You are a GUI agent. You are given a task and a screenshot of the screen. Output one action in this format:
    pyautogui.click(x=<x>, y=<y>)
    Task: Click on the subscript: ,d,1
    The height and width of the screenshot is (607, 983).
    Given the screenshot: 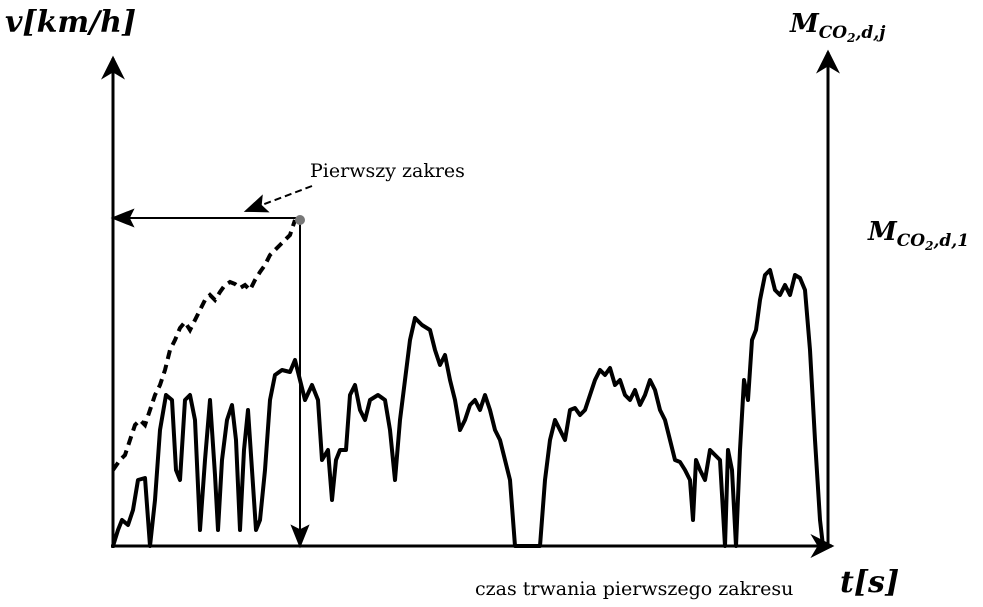 What is the action you would take?
    pyautogui.click(x=950, y=241)
    